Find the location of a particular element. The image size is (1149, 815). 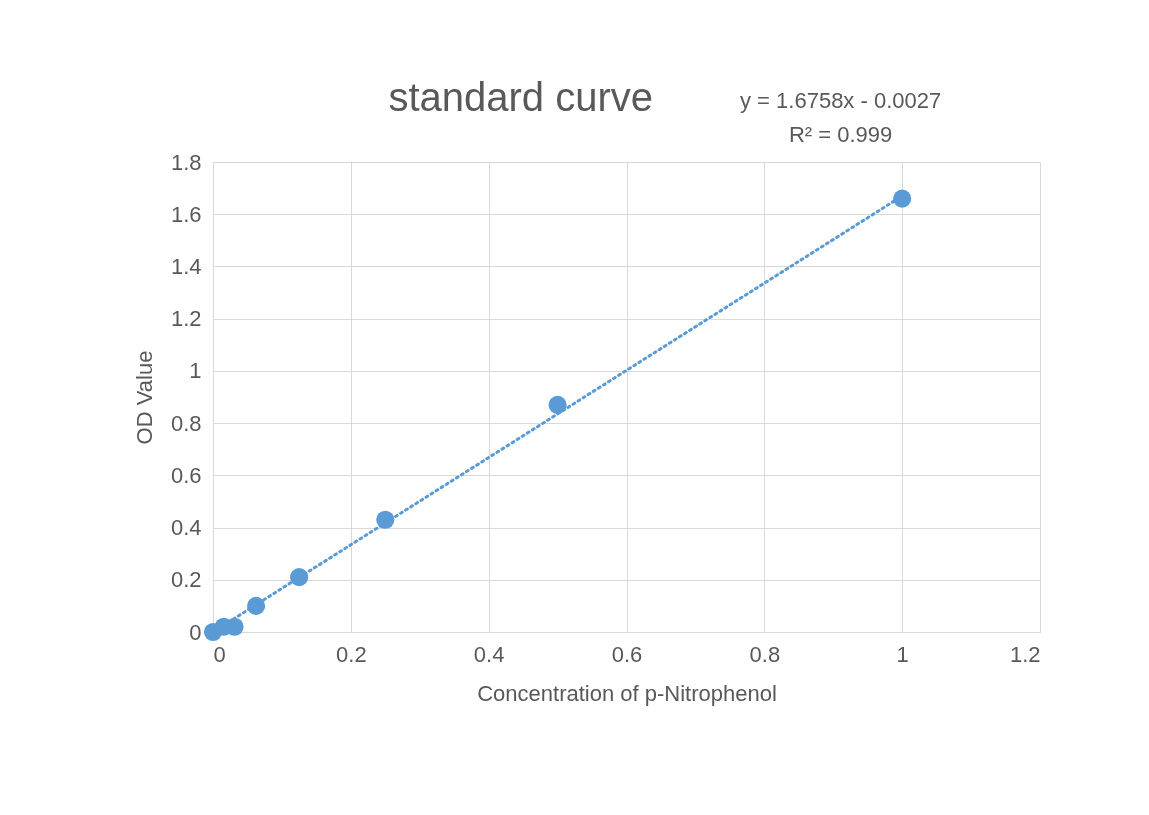

text: R² = 0.999 is located at coordinates (840, 135).